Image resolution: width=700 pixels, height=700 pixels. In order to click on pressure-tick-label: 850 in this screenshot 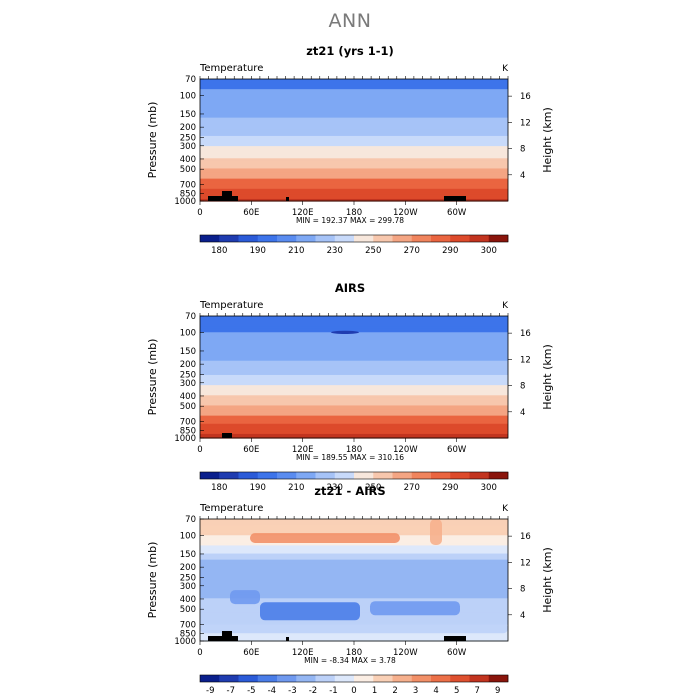, I will do `click(188, 195)`.